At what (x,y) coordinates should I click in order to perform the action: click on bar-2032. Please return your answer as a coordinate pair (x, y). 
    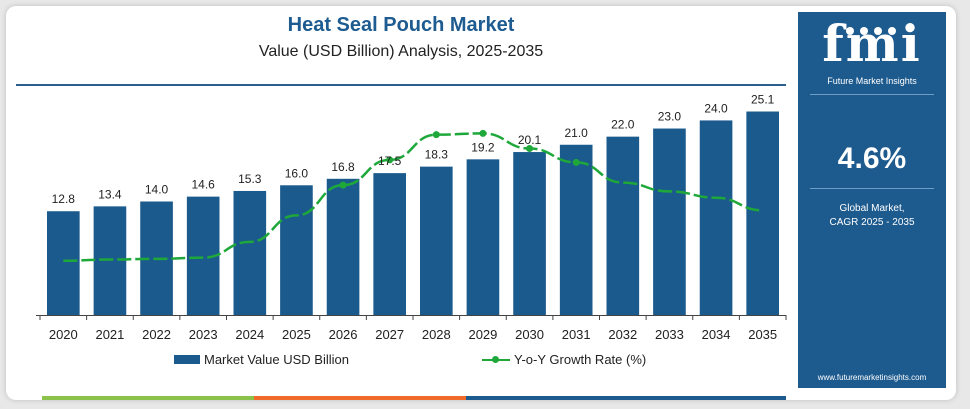
    Looking at the image, I should click on (623, 225).